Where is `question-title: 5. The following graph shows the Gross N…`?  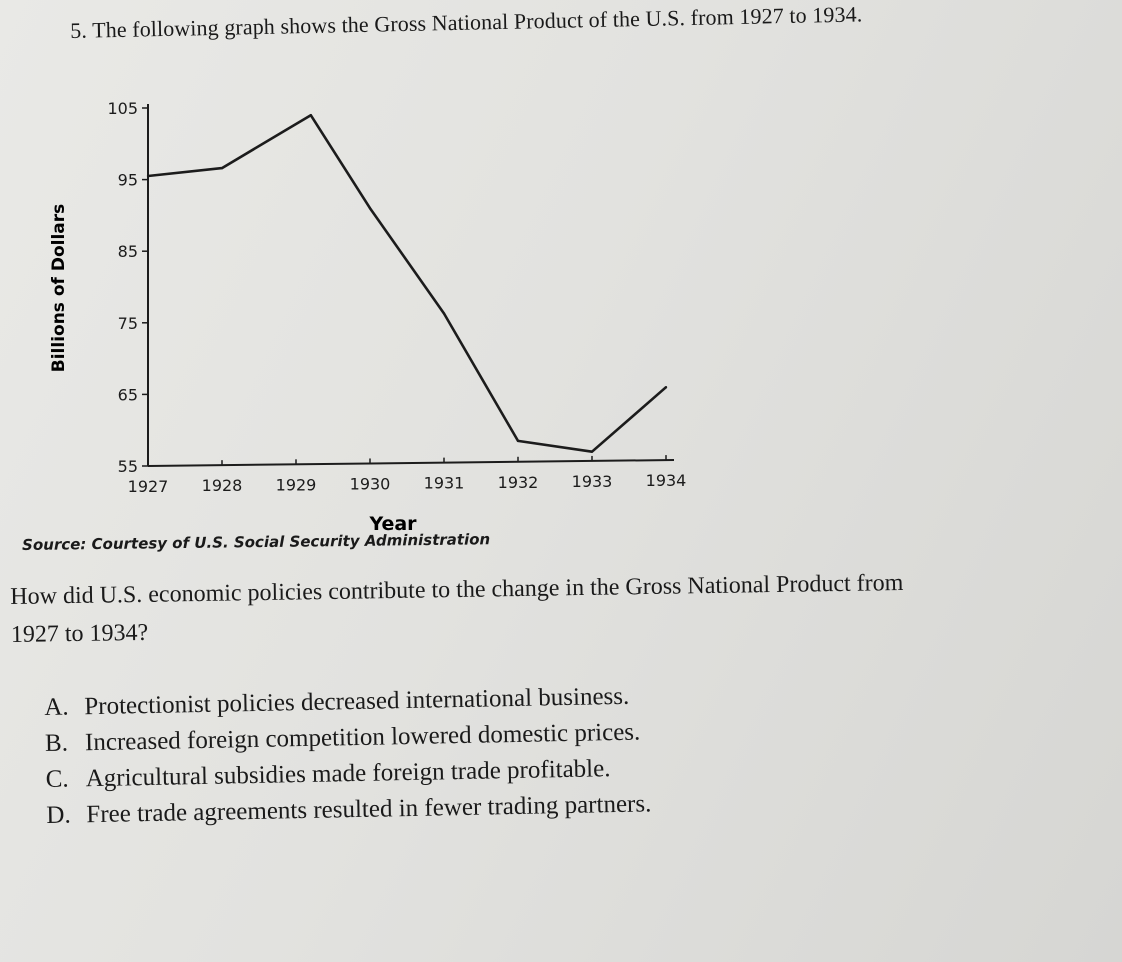
question-title: 5. The following graph shows the Gross N… is located at coordinates (466, 22).